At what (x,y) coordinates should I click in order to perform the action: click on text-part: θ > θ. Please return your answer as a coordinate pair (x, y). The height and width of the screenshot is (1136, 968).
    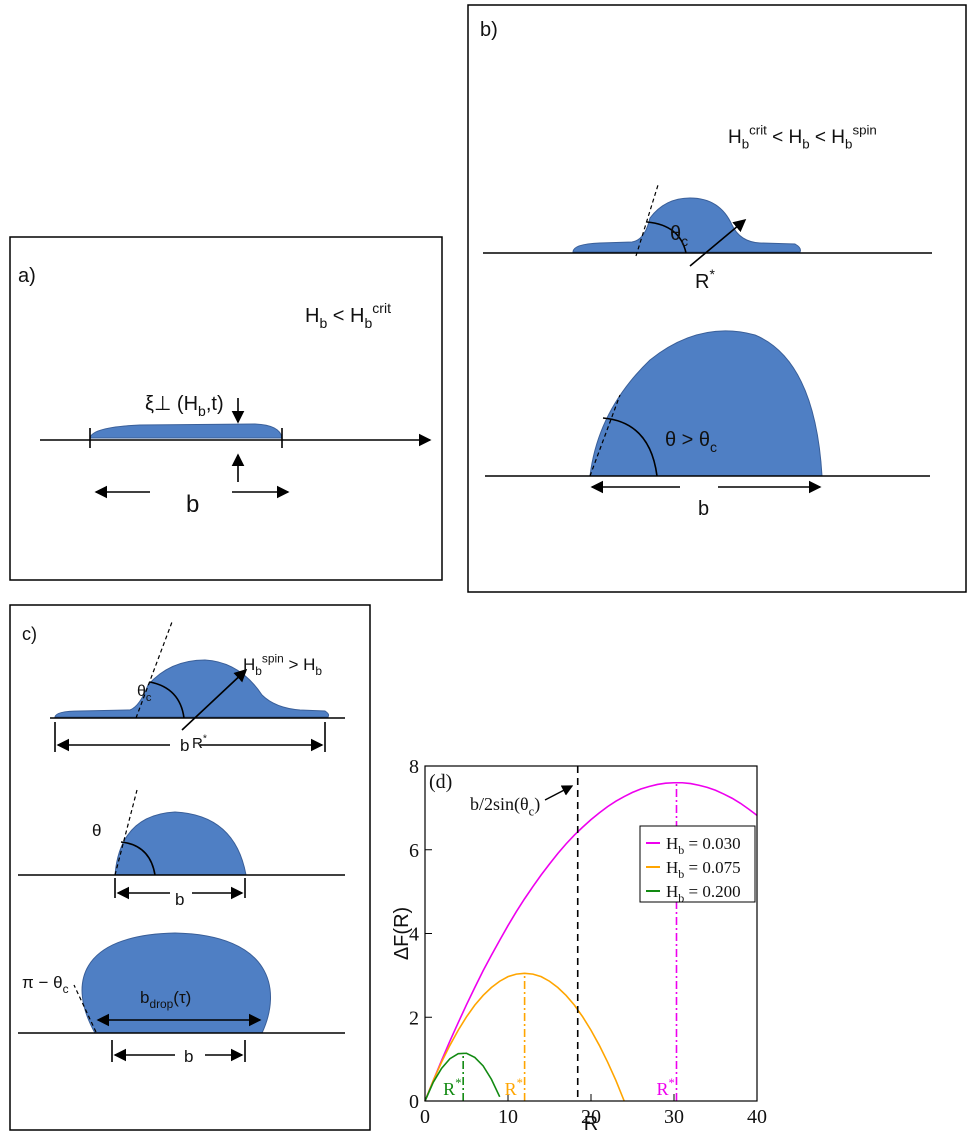
    Looking at the image, I should click on (687, 440).